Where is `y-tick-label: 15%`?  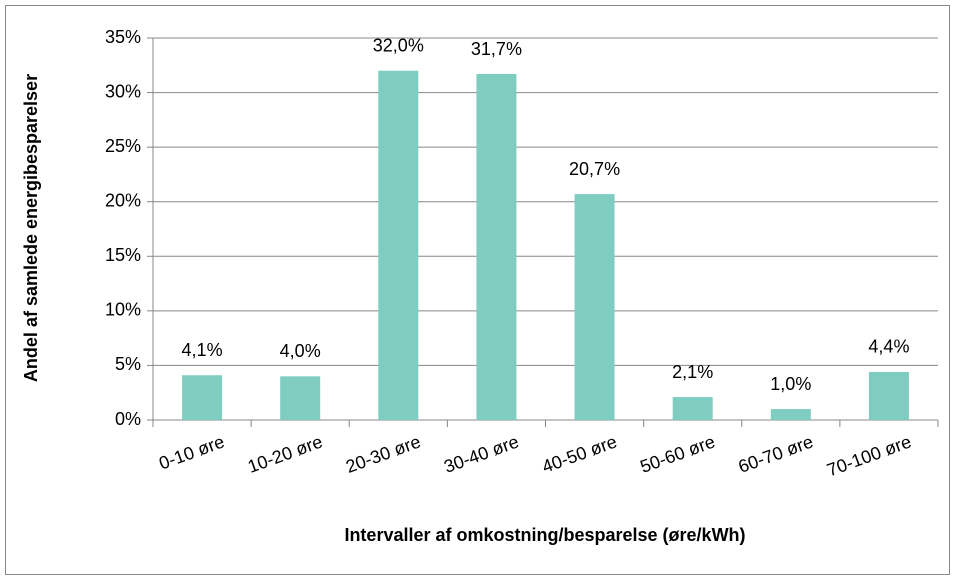 y-tick-label: 15% is located at coordinates (123, 255).